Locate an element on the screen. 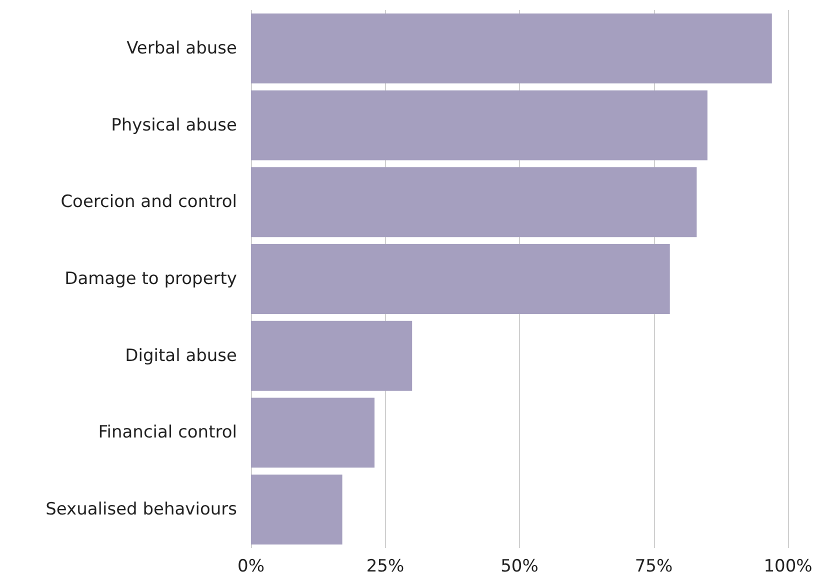 This screenshot has width=821, height=585. y-tick-label: Digital abuse is located at coordinates (181, 356).